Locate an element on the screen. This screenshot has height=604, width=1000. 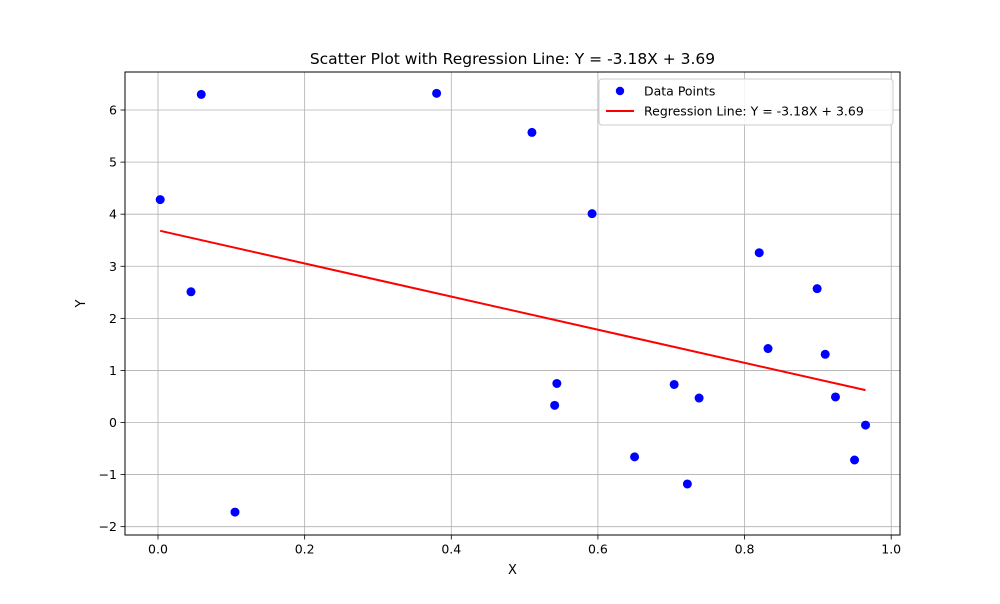
x-tick-label: 0.8 is located at coordinates (745, 549).